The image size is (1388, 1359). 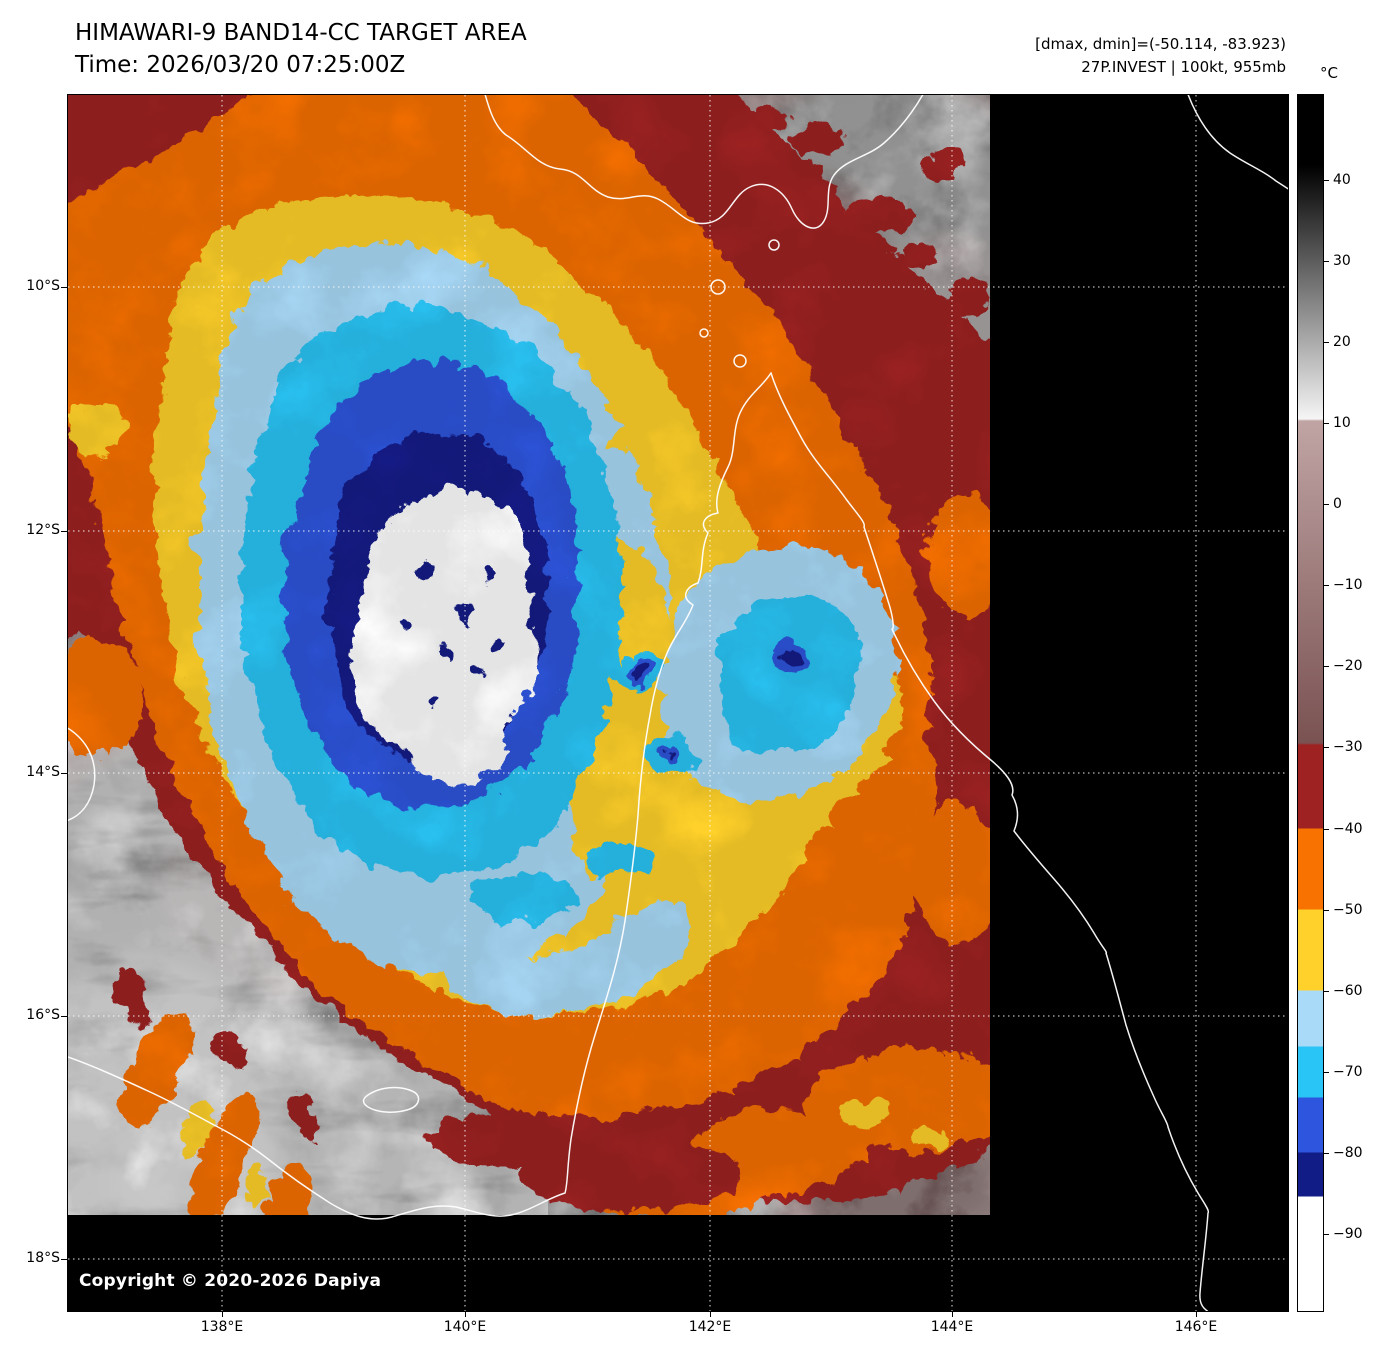 What do you see at coordinates (80, 774) in the screenshot?
I see `coastline-groote-eylandt` at bounding box center [80, 774].